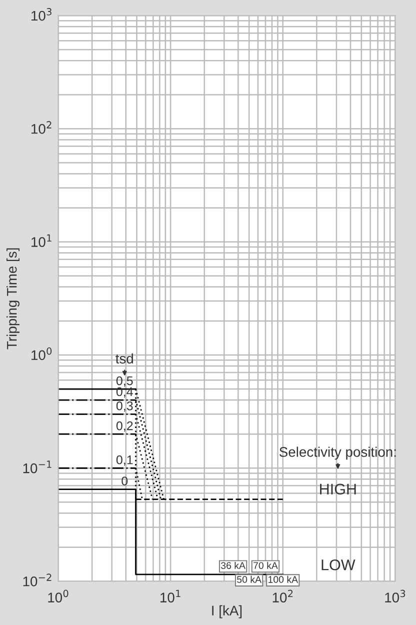 The image size is (416, 625). What do you see at coordinates (124, 358) in the screenshot?
I see `annotation: tsd` at bounding box center [124, 358].